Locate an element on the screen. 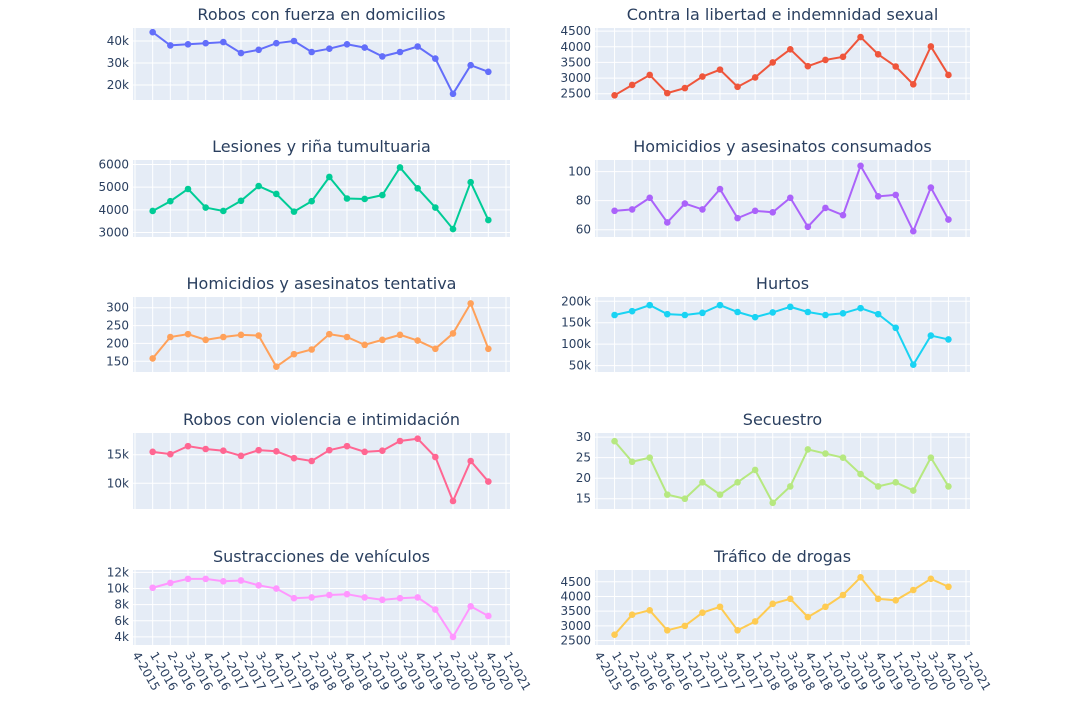 The width and height of the screenshot is (1080, 716). y-tick-label: 5000 is located at coordinates (113, 187).